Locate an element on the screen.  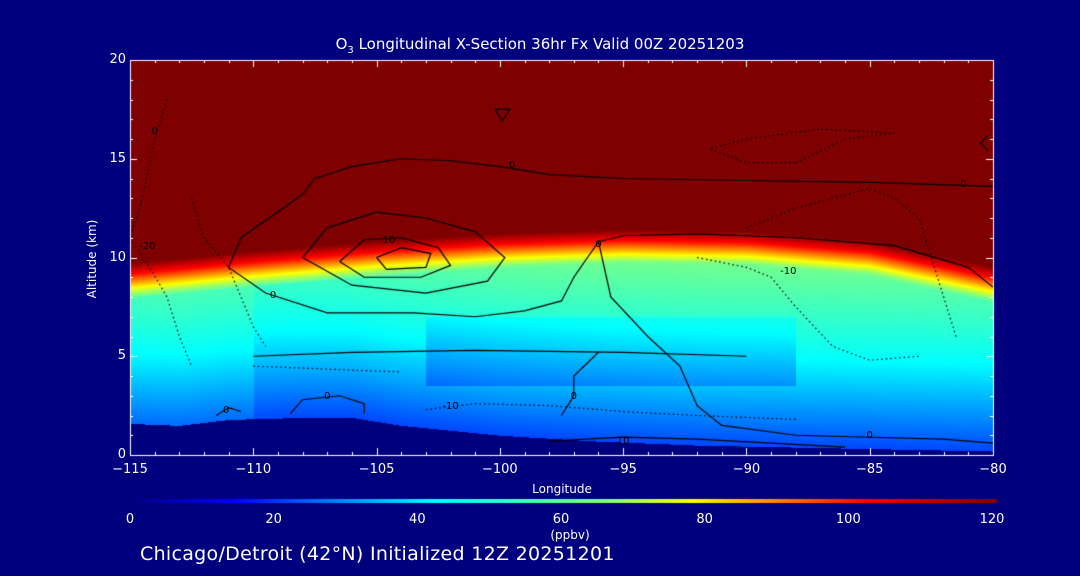
y-tick-label: 0 is located at coordinates (121, 454).